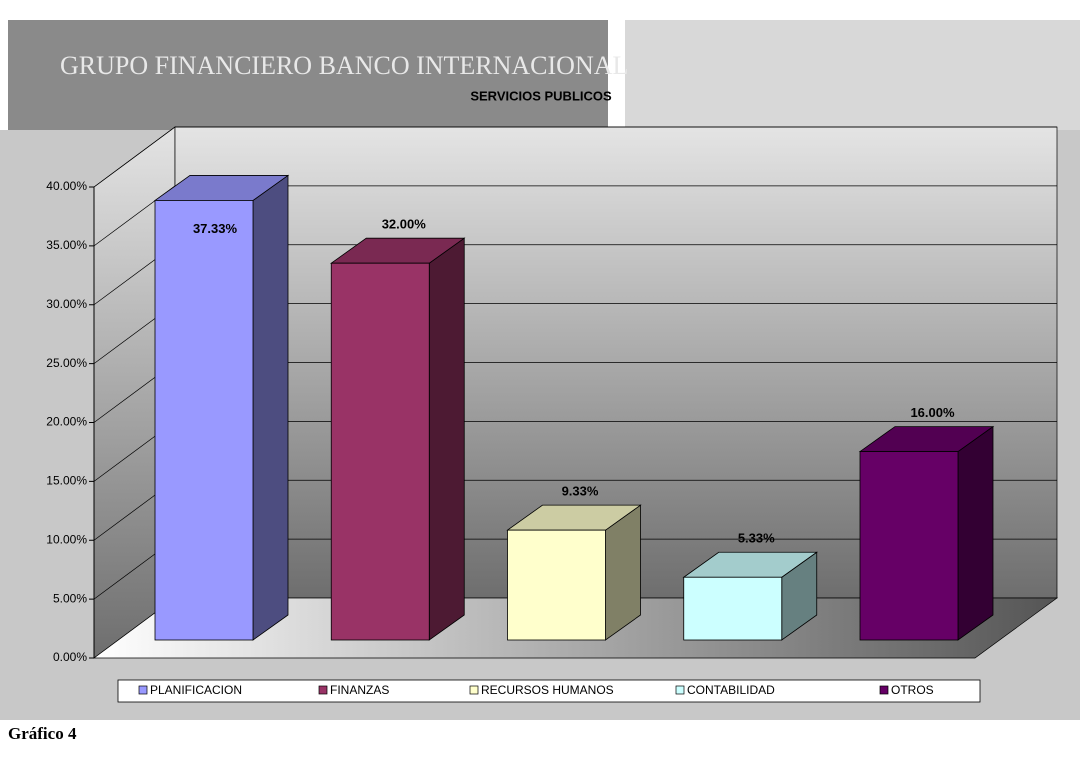 The height and width of the screenshot is (773, 1080). Describe the element at coordinates (932, 412) in the screenshot. I see `value-label: 16.00%` at that location.